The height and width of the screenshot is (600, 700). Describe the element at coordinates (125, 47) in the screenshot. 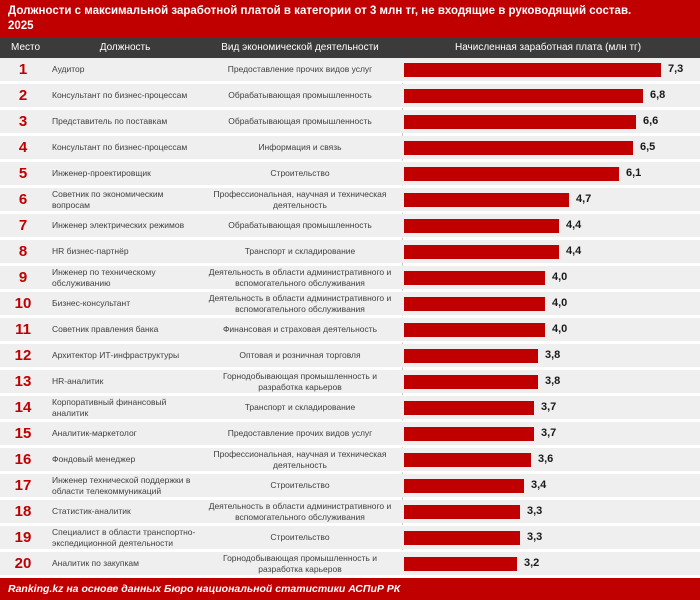

I see `column-header-position: Должность` at that location.